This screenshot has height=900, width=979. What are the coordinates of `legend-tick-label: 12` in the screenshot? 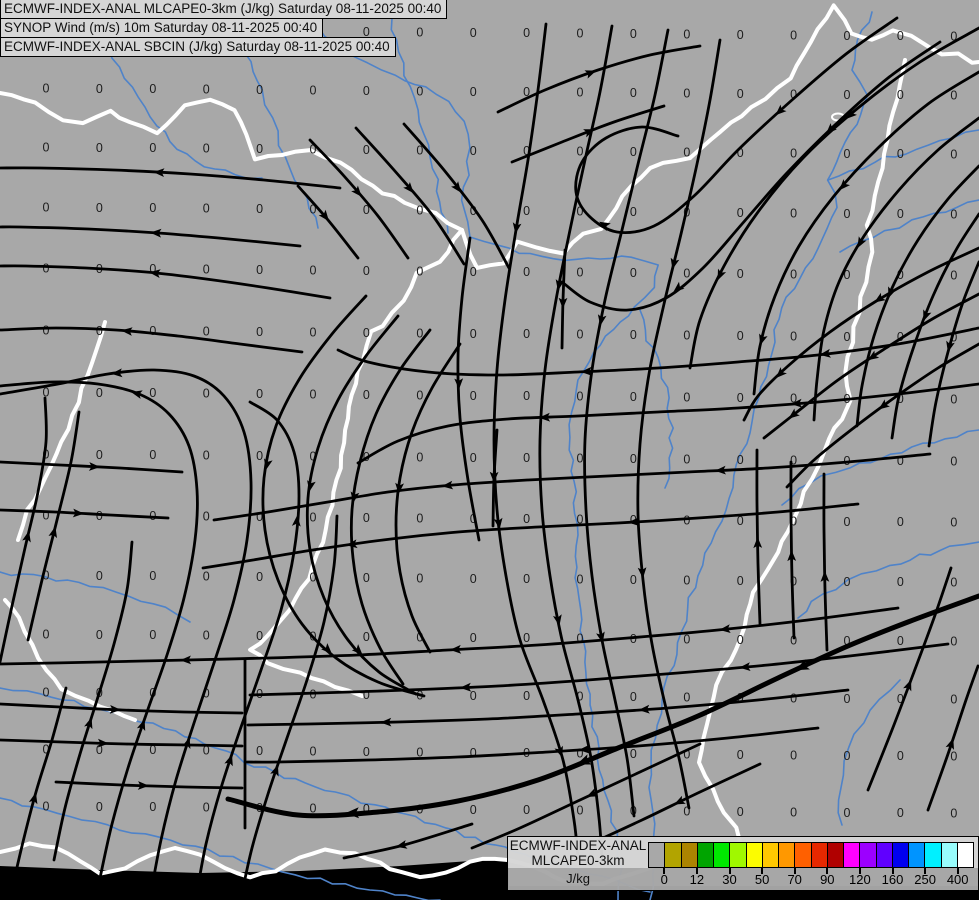 It's located at (697, 879).